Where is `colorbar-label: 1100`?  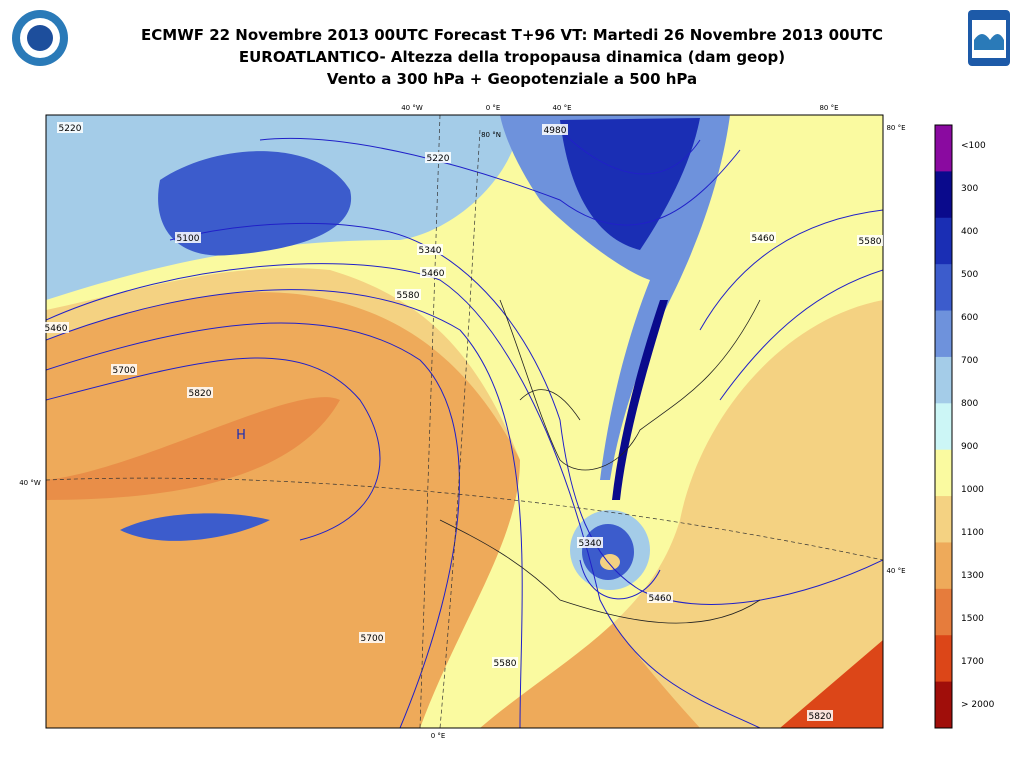 colorbar-label: 1100 is located at coordinates (972, 533).